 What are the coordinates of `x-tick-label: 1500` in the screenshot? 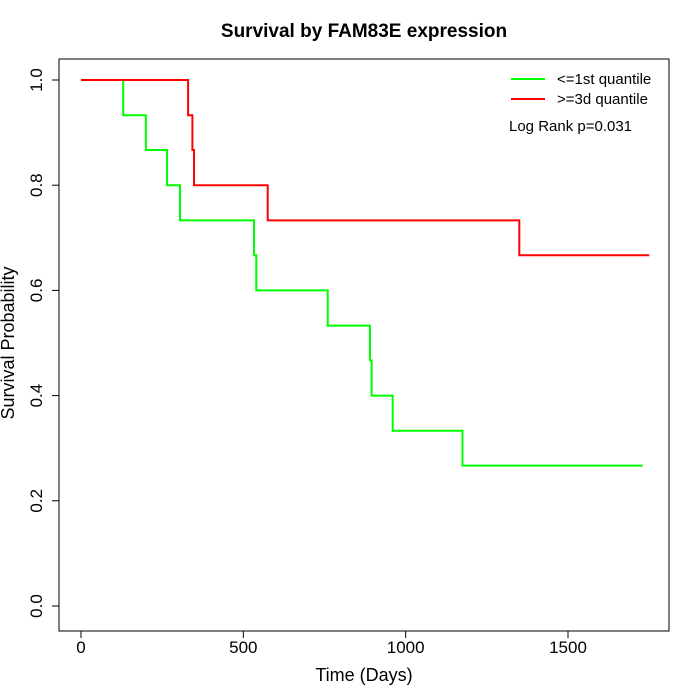 It's located at (568, 647).